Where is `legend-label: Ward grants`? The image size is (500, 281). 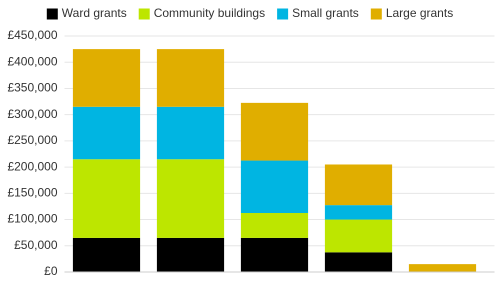
legend-label: Ward grants is located at coordinates (94, 13).